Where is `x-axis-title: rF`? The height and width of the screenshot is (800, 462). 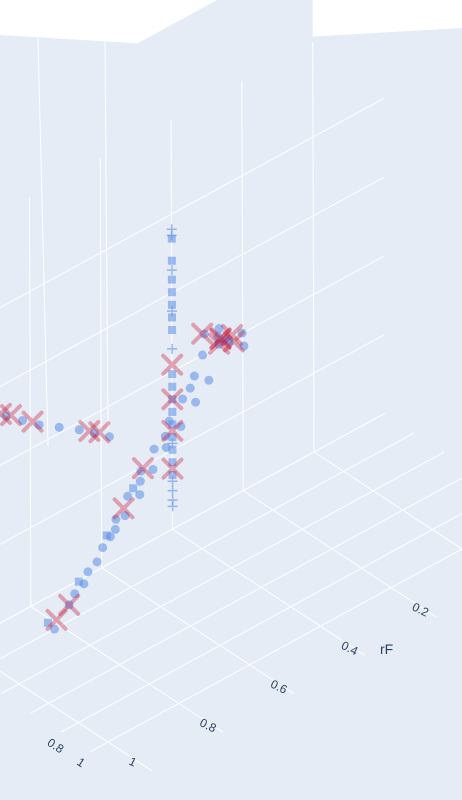
x-axis-title: rF is located at coordinates (386, 649).